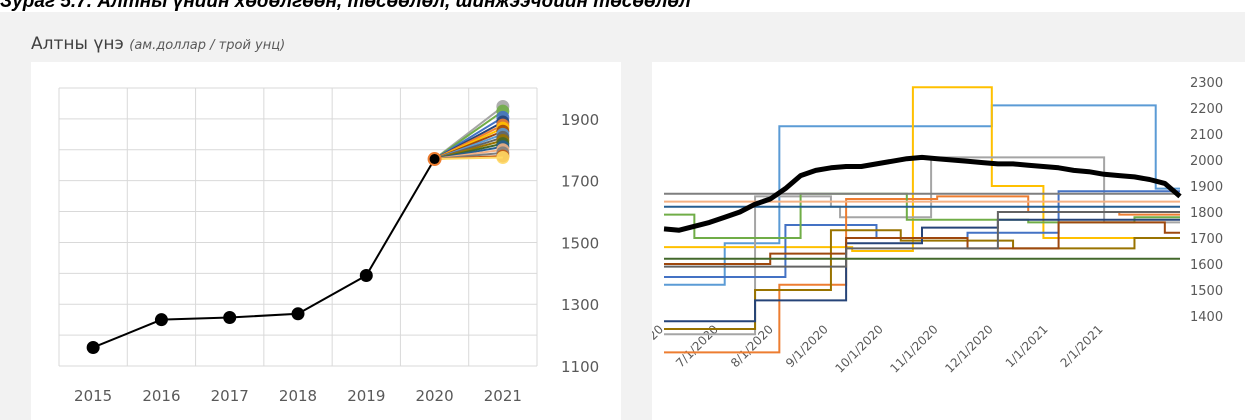  What do you see at coordinates (77, 44) in the screenshot?
I see `panel-title-text: Алтны үнэ` at bounding box center [77, 44].